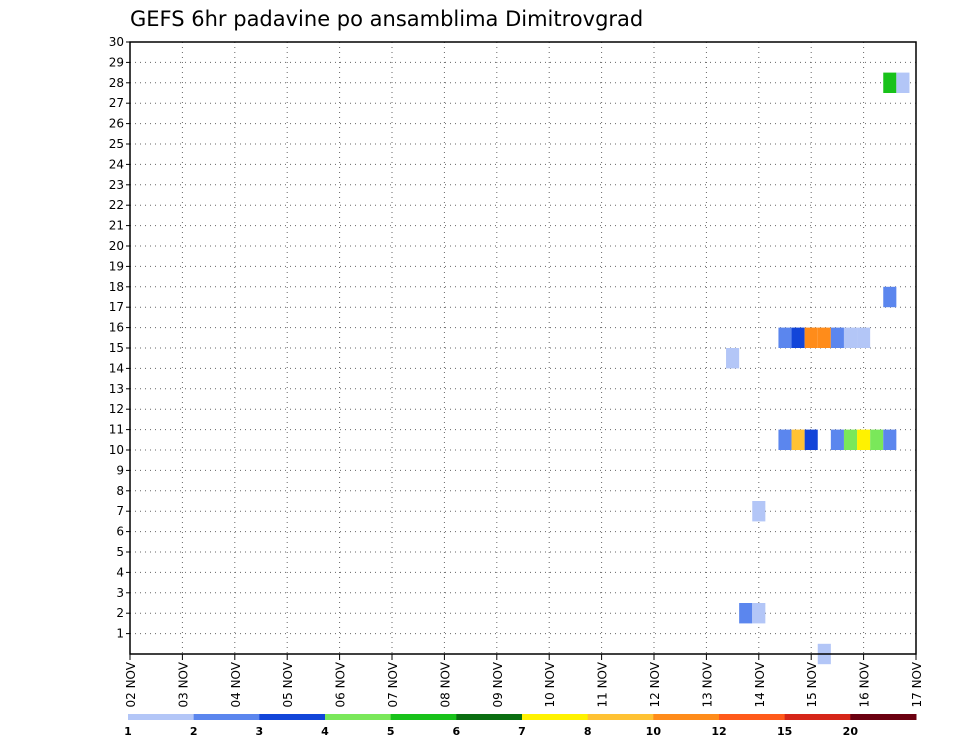  Describe the element at coordinates (128, 731) in the screenshot. I see `colorbar-label: 1` at that location.